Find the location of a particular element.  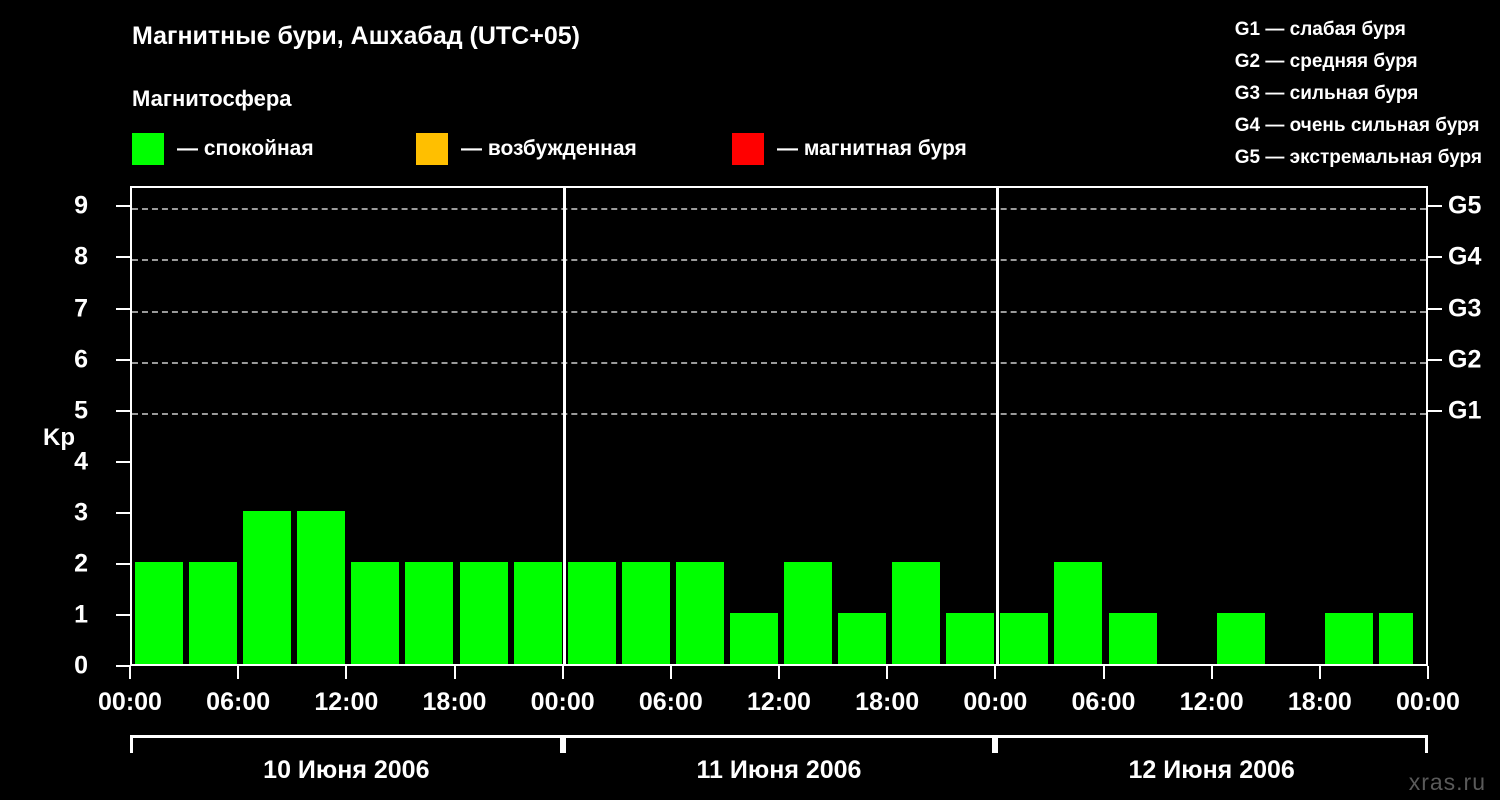

g-scale-row-4: G4 — очень сильная буря is located at coordinates (1357, 125).